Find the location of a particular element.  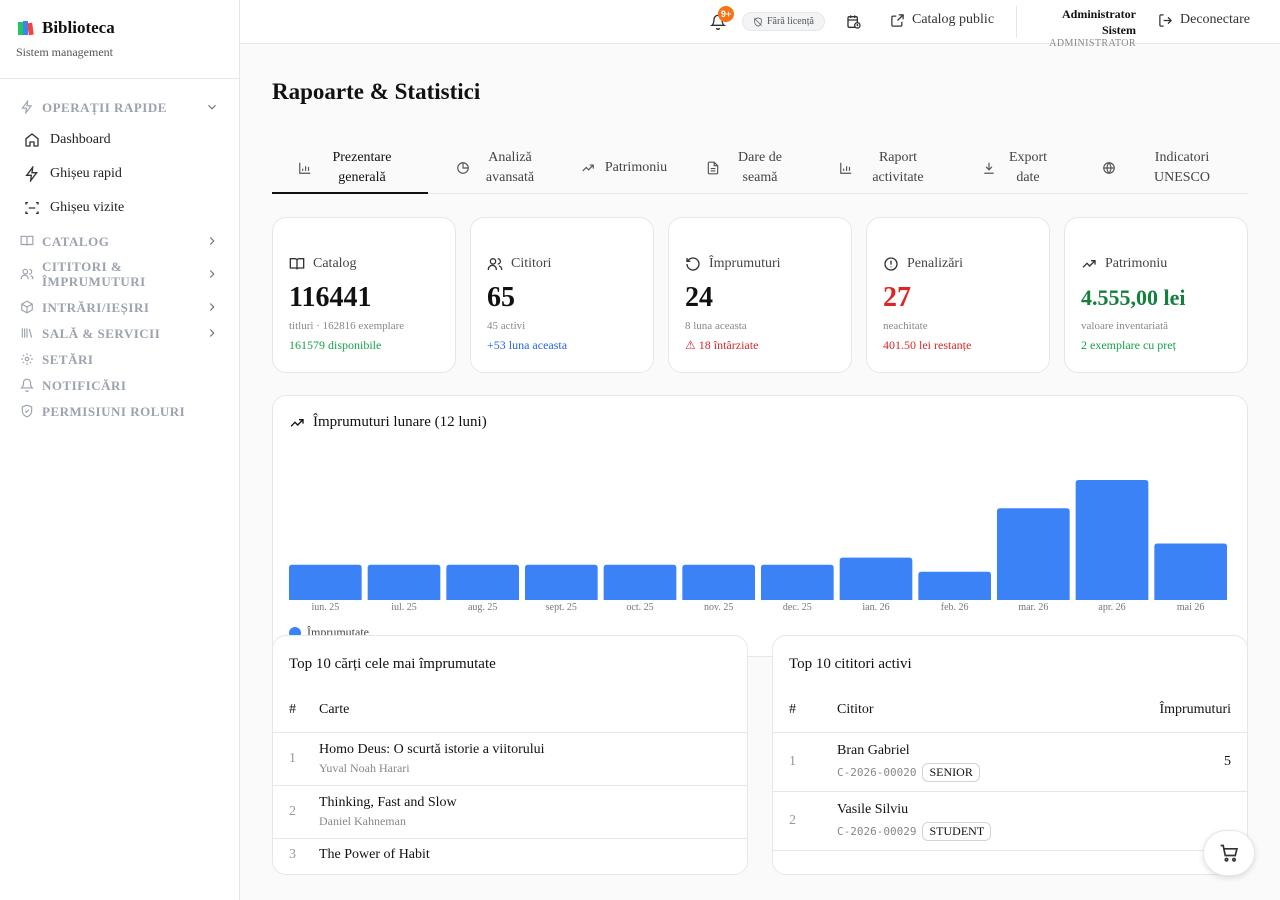

sidebar-section-notificari: NOTIFICĂRI is located at coordinates (119, 385).